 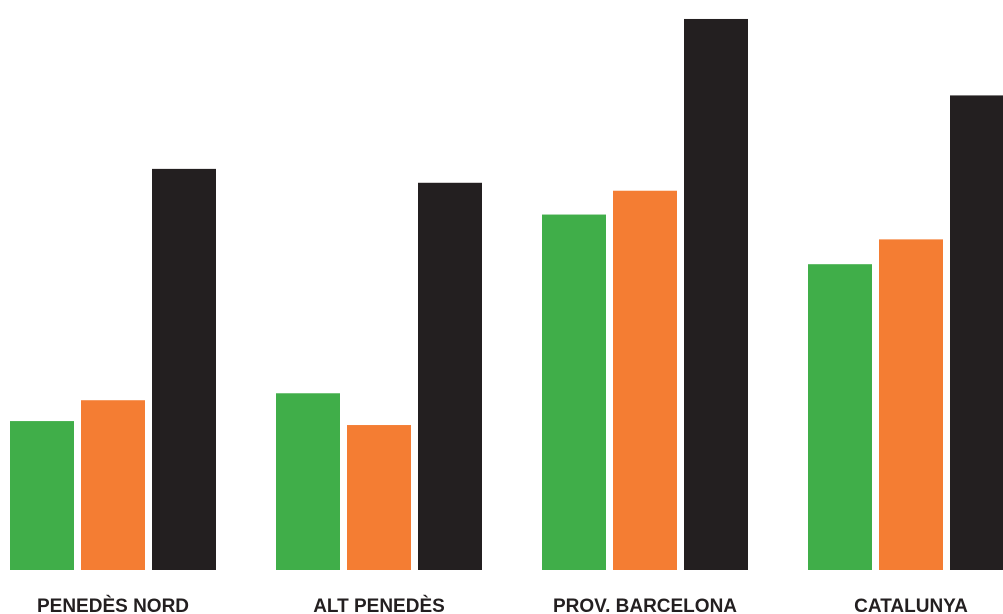 I want to click on category-label-prov-barcelona: PROV. BARCELONA, so click(x=645, y=605).